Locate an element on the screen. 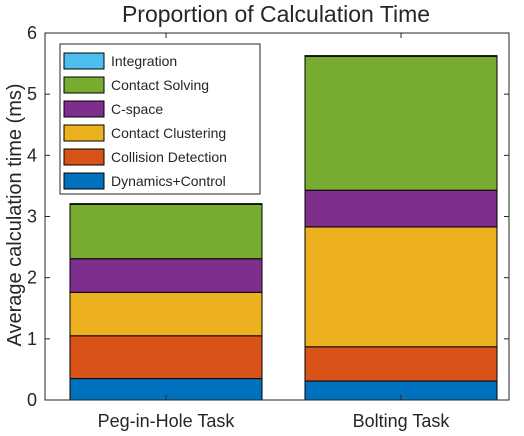 Image resolution: width=524 pixels, height=436 pixels. legend-label: Contact Clustering is located at coordinates (168, 133).